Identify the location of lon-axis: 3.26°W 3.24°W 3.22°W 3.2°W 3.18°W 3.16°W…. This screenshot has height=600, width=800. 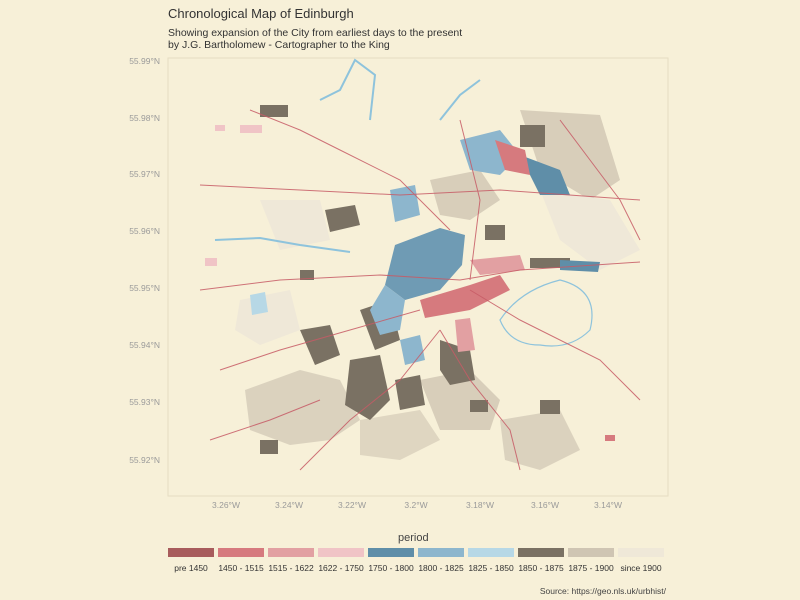
(417, 505).